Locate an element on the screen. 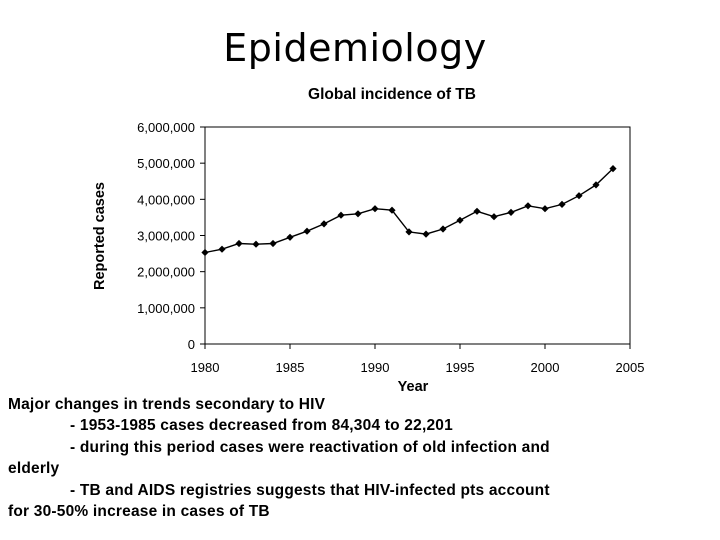 The height and width of the screenshot is (540, 720). y-tick-label: 6,000,000 is located at coordinates (166, 127).